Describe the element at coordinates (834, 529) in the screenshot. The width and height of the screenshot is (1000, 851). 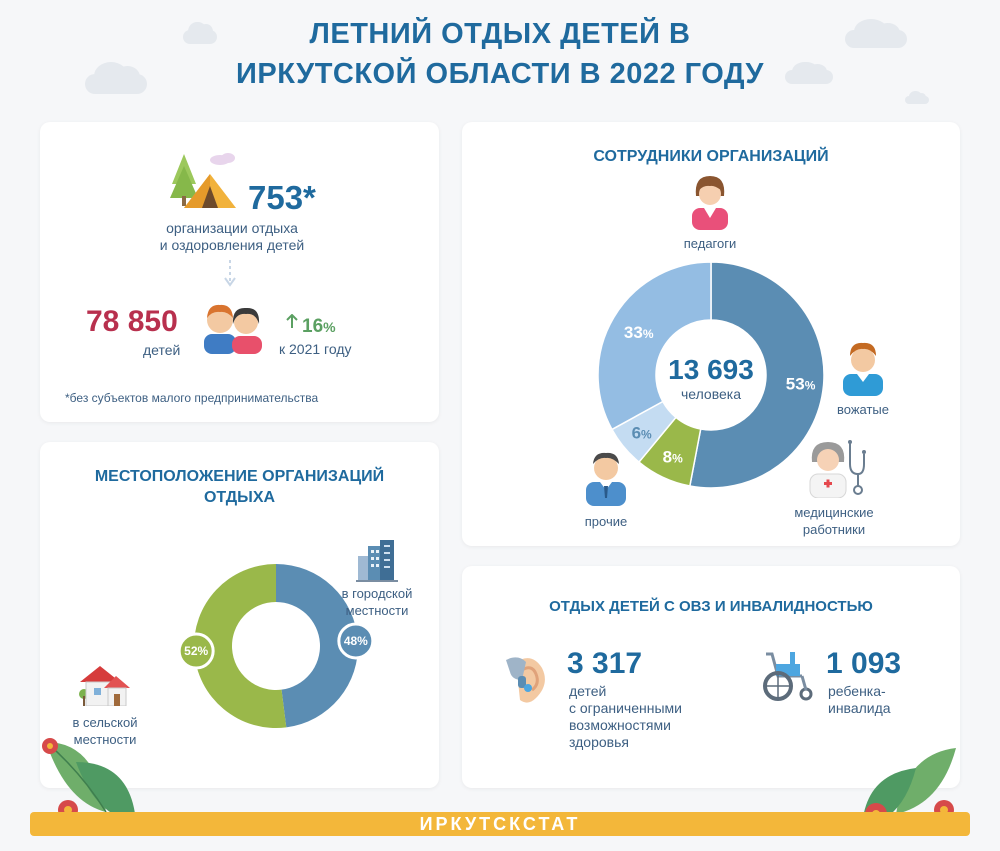
I see `medical-label-line-2: работники` at that location.